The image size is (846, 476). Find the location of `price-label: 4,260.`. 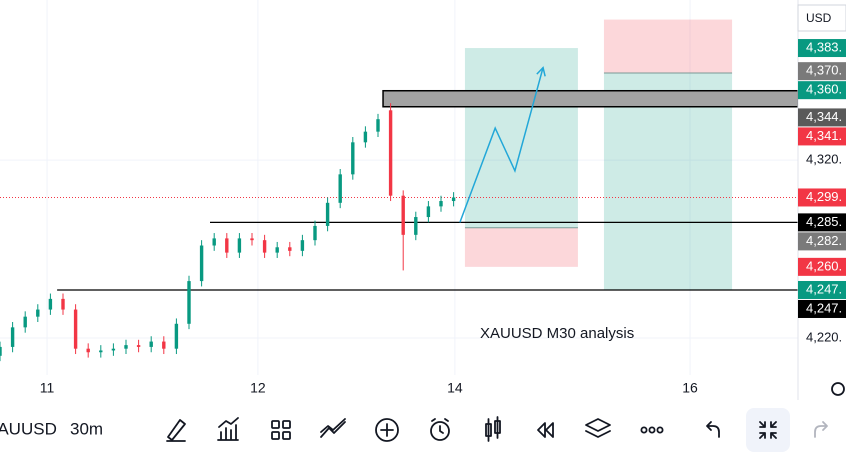

price-label: 4,260. is located at coordinates (824, 265).